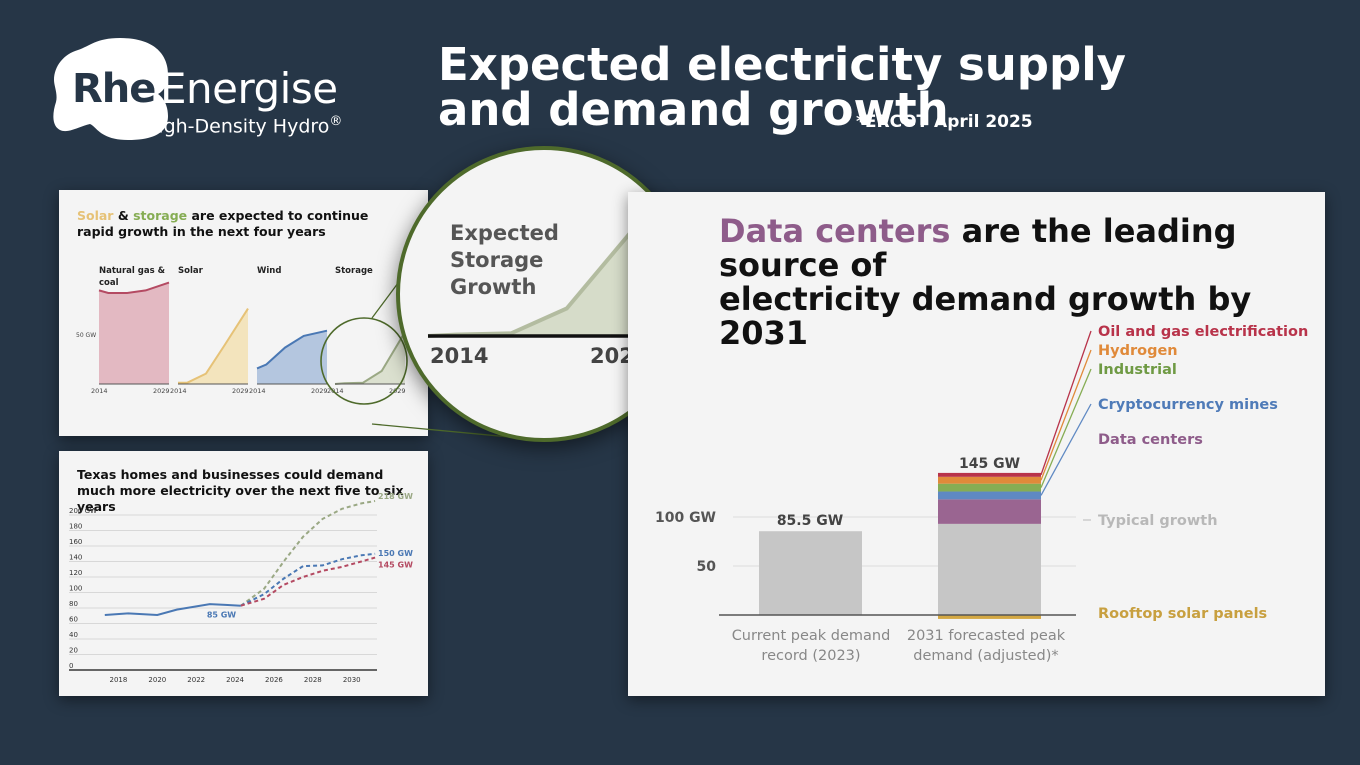 This screenshot has height=765, width=1360. Describe the element at coordinates (782, 64) in the screenshot. I see `page-title-line1: Expected electricity supply` at that location.